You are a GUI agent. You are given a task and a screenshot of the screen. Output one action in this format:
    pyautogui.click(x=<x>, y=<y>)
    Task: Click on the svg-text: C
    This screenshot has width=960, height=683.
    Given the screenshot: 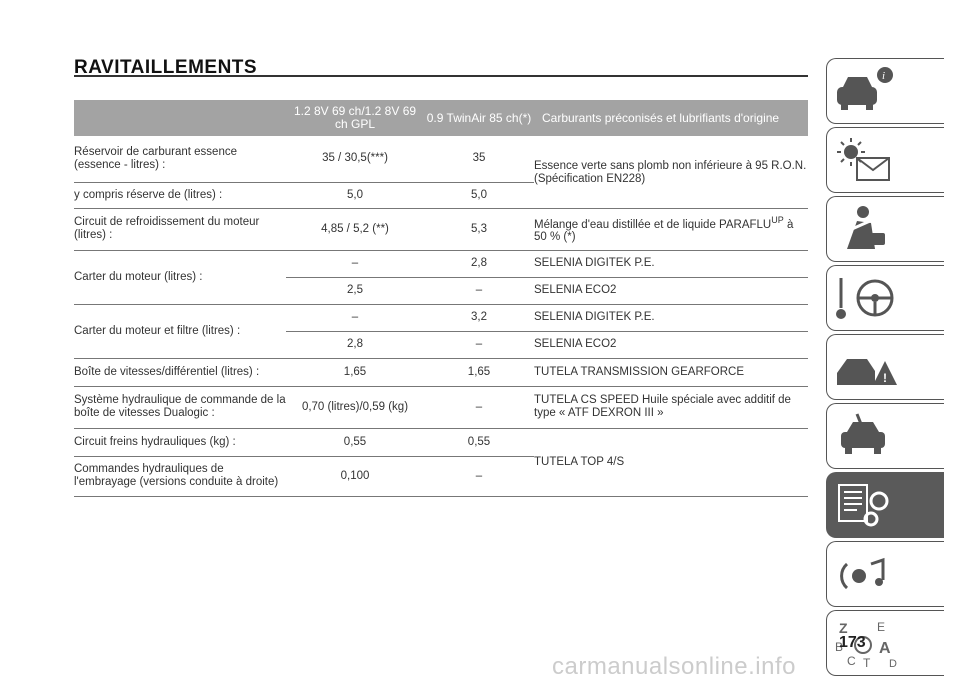 What is the action you would take?
    pyautogui.click(x=851, y=661)
    